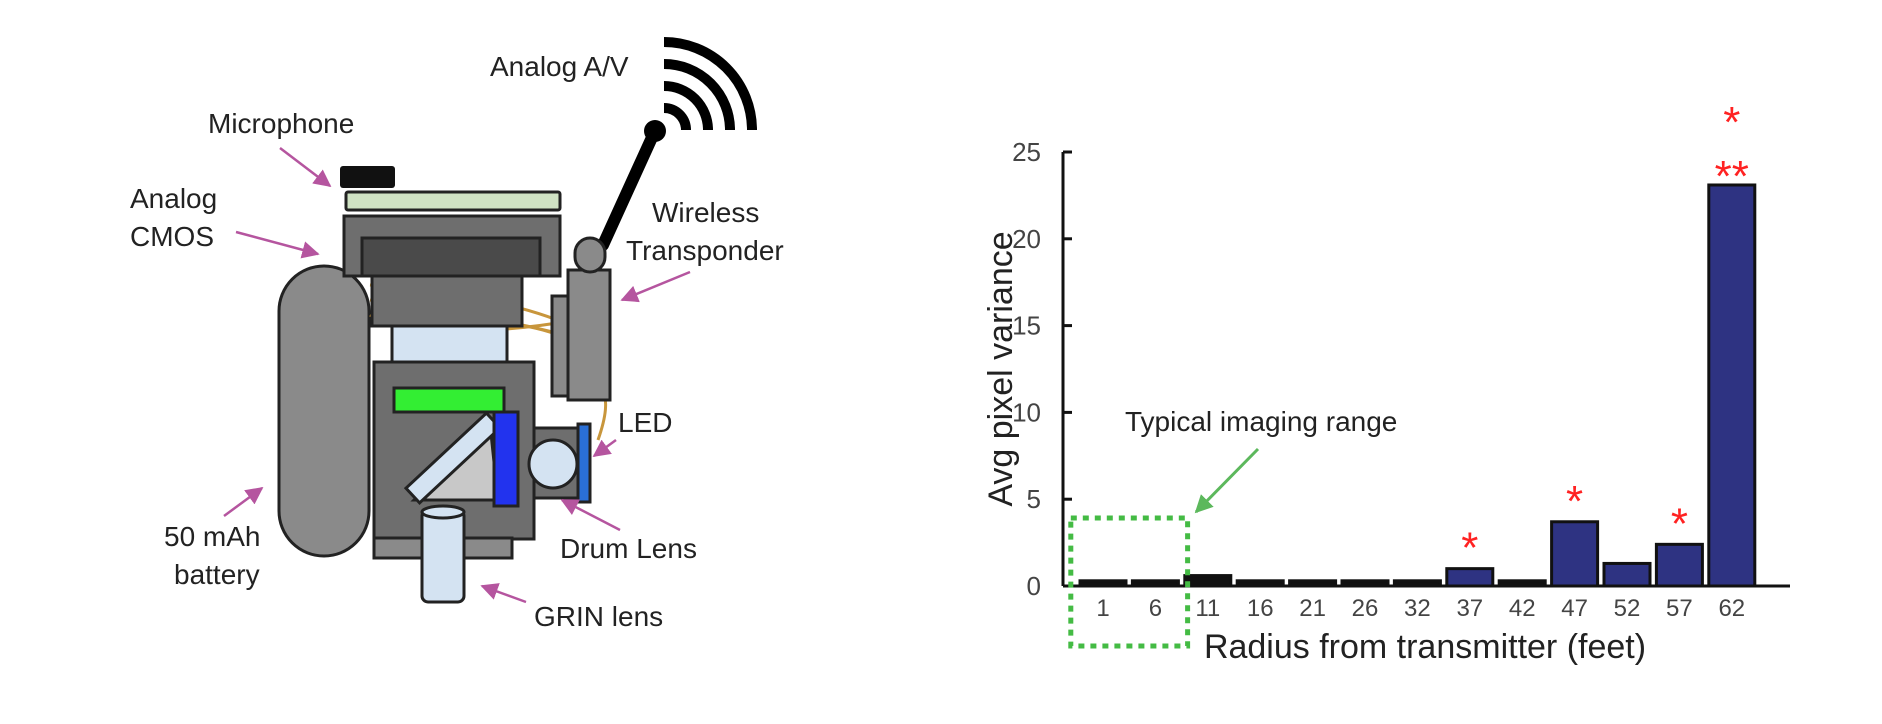  I want to click on x-tick-label-21: 21, so click(1312, 608).